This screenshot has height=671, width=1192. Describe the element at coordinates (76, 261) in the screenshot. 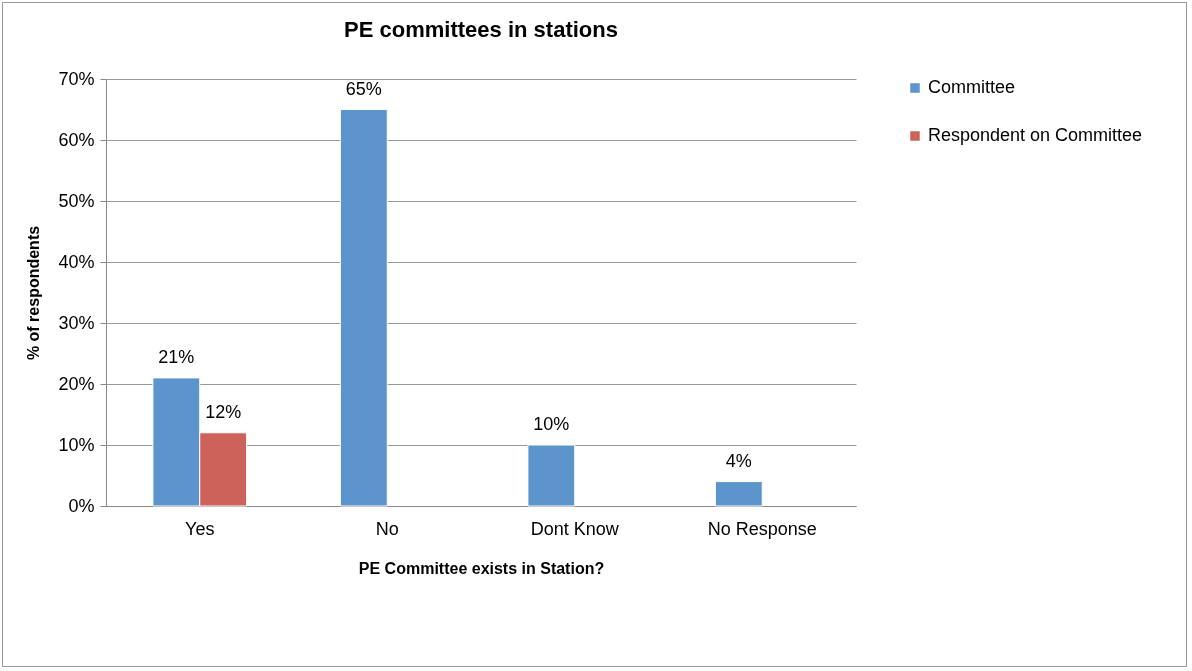

I see `y-tick-label: 40%` at that location.